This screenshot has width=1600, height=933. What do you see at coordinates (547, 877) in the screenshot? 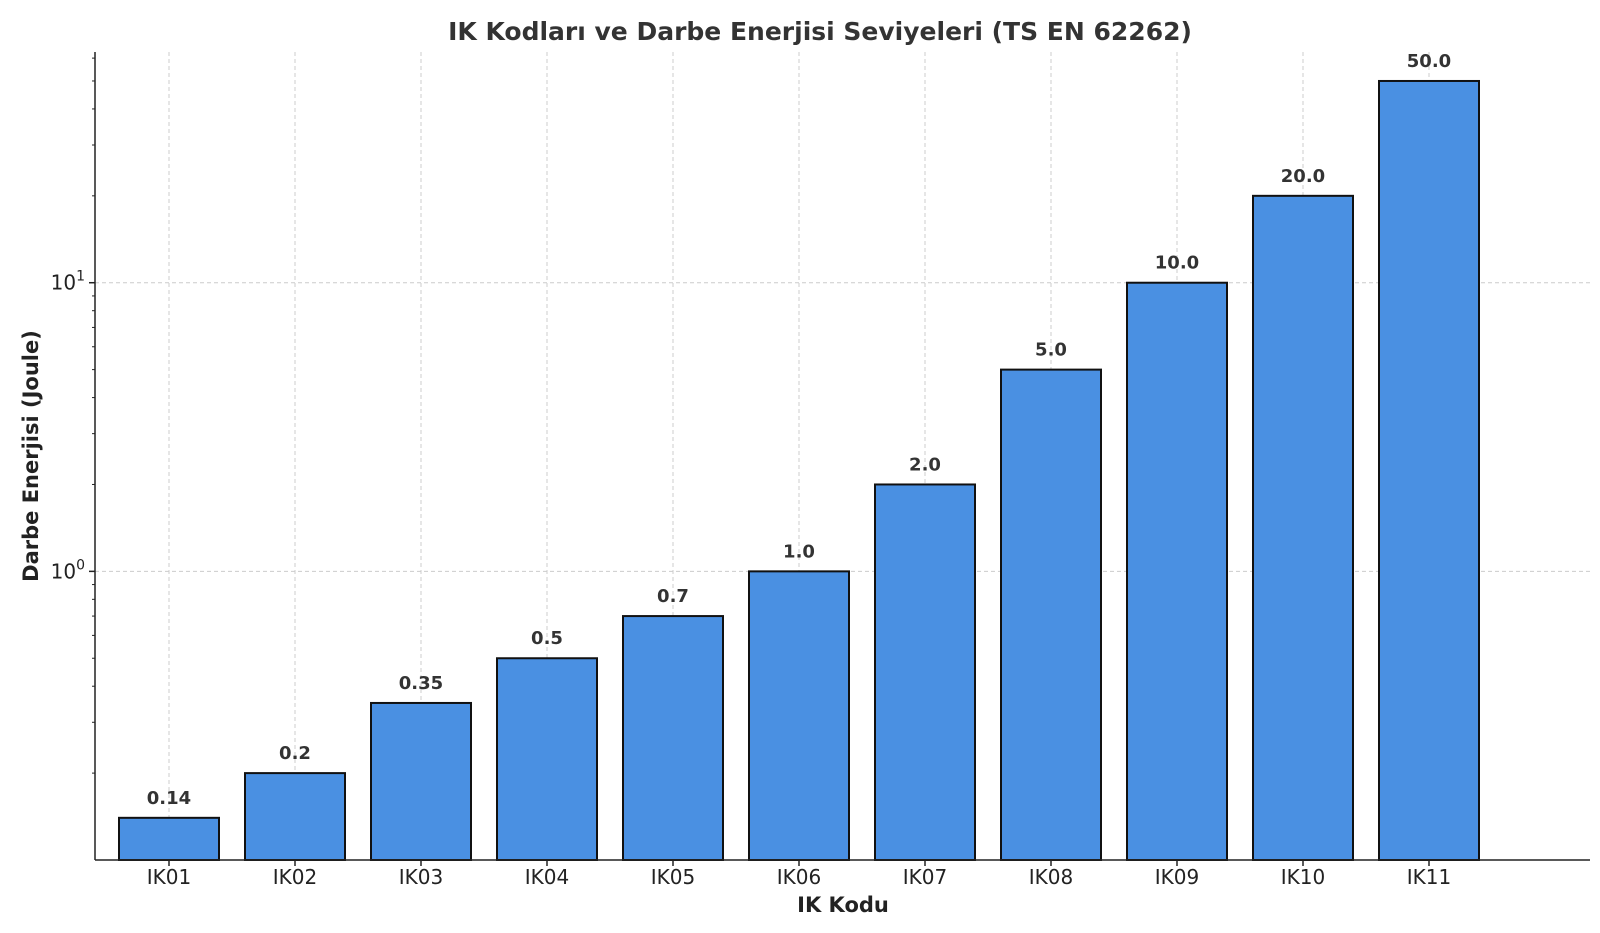
I see `x-tick-label: IK04` at bounding box center [547, 877].